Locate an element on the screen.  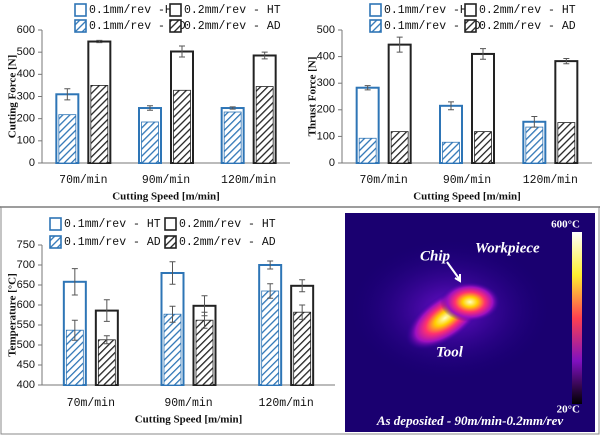
y-tick-label: 300 is located at coordinates (326, 83).